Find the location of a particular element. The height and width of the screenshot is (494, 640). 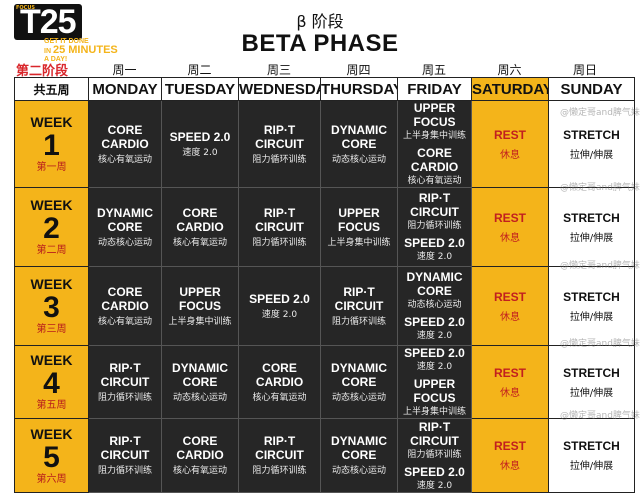

week-cell: WEEK 1 第一周 is located at coordinates (51, 144).